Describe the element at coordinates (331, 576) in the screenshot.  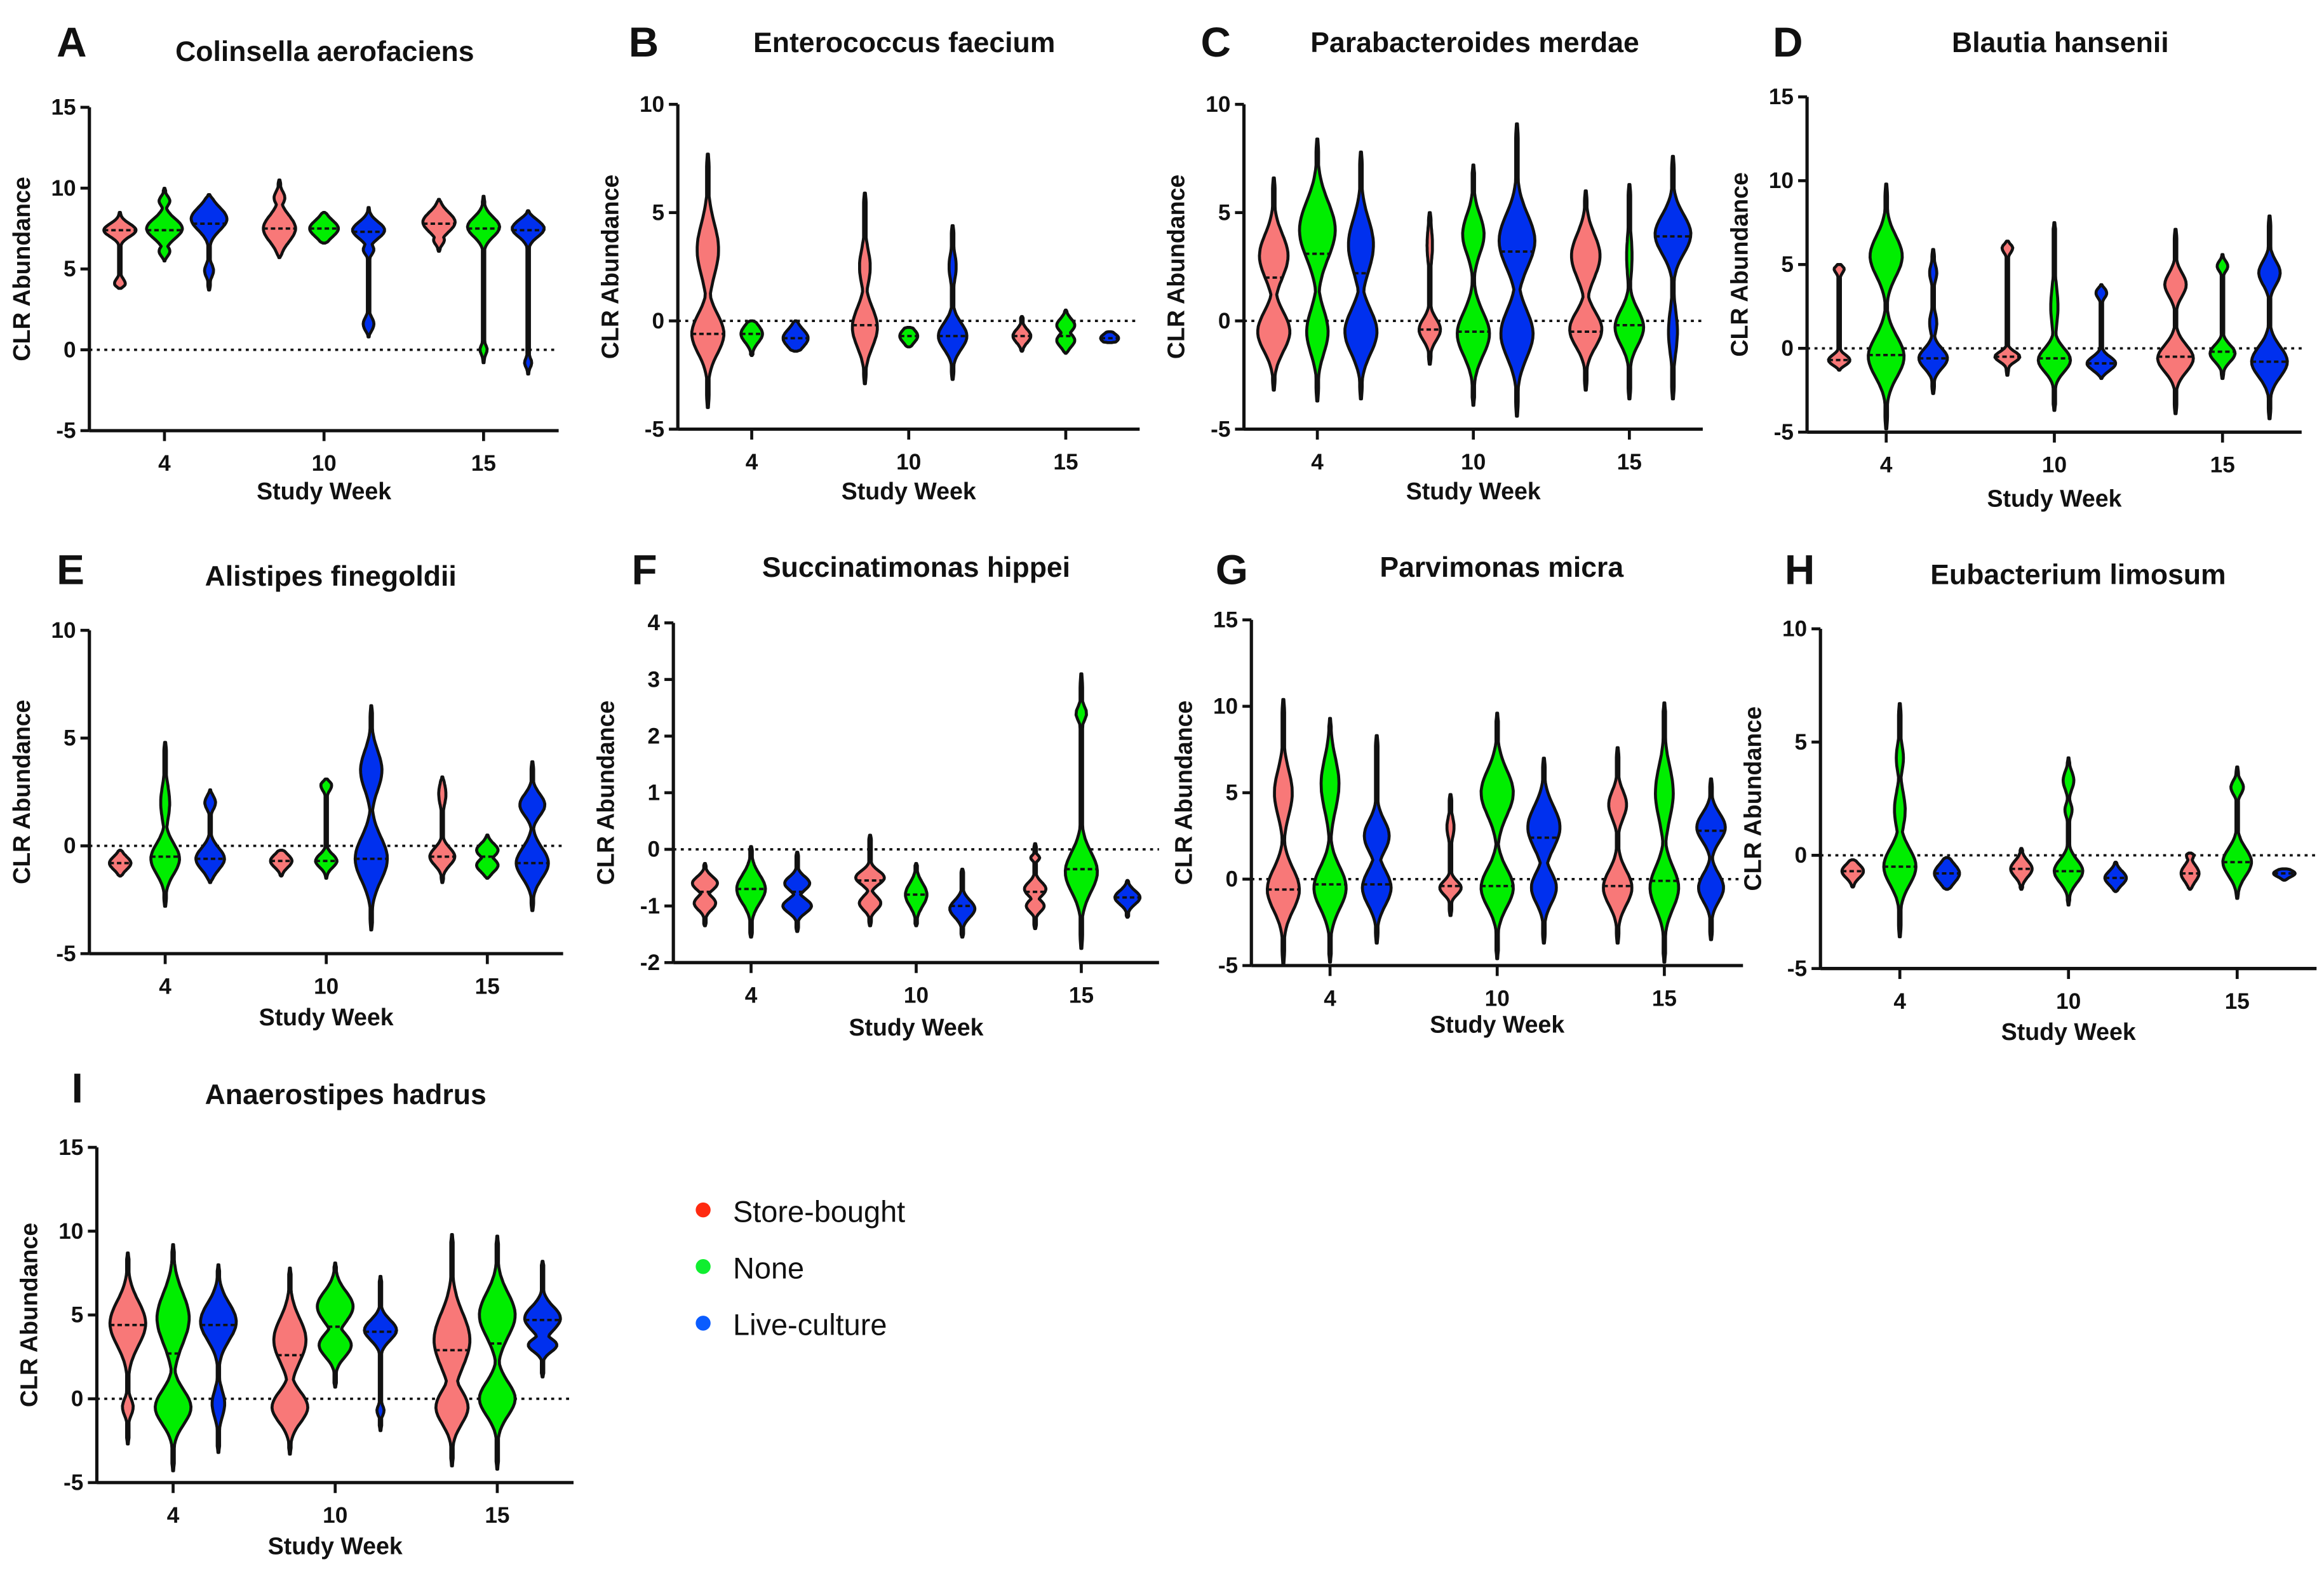
I see `panel-title: Alistipes finegoldii` at that location.